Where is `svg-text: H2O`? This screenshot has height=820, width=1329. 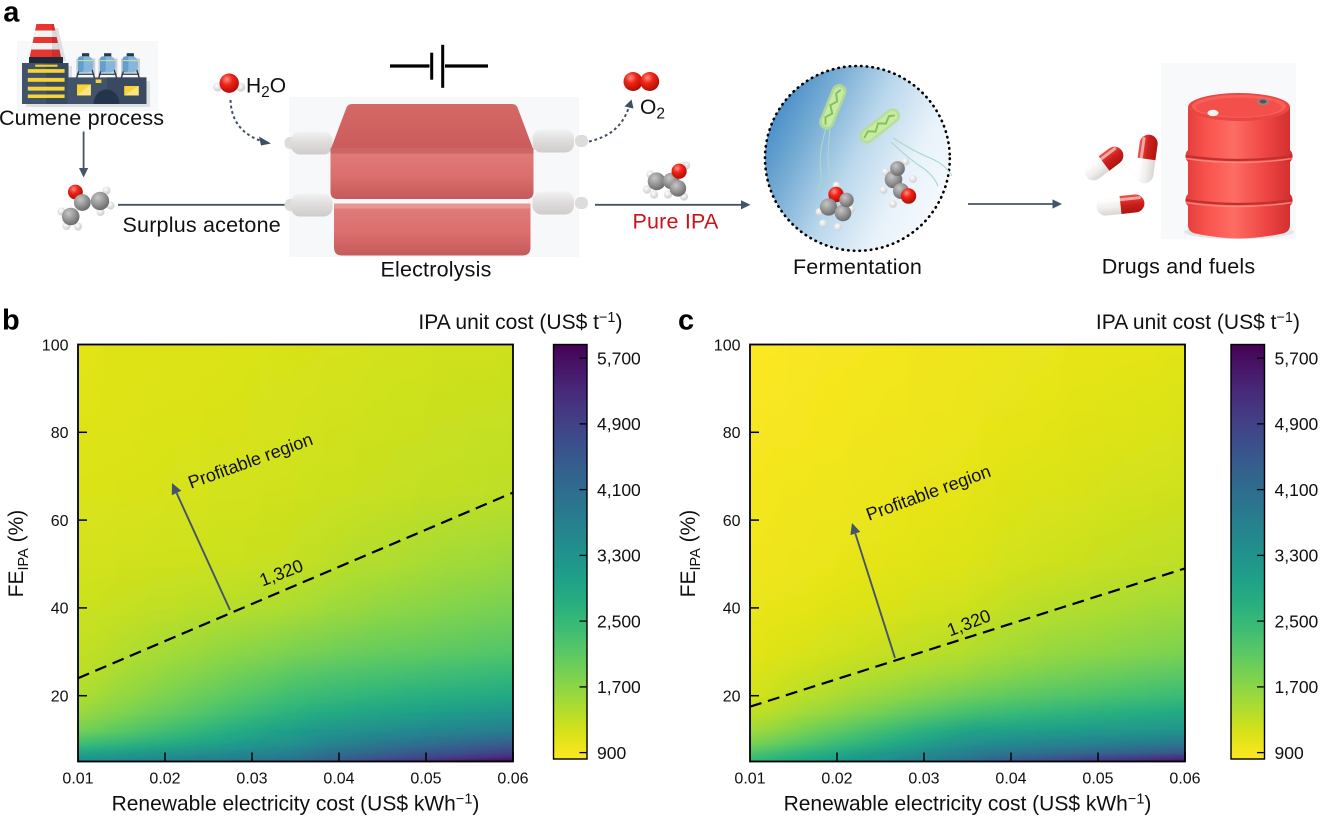 svg-text: H2O is located at coordinates (266, 88).